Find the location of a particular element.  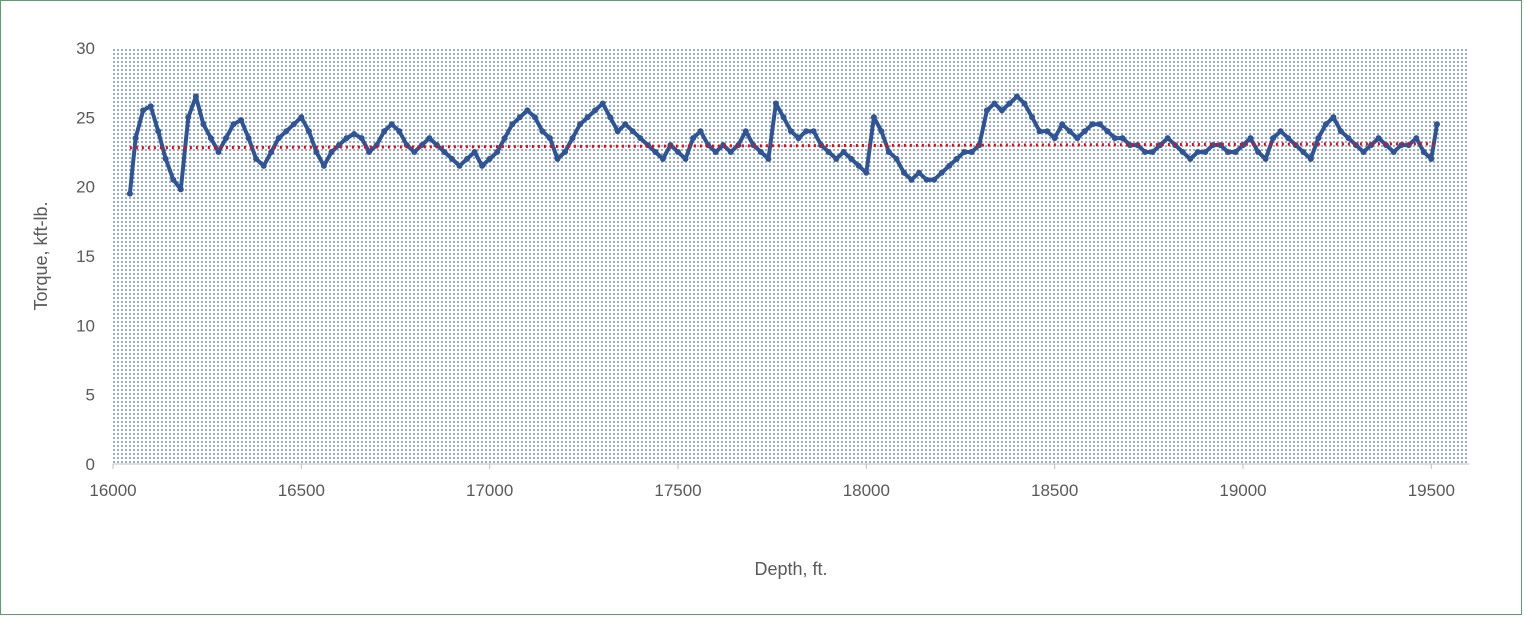

y-tick-label: 5 is located at coordinates (90, 395).